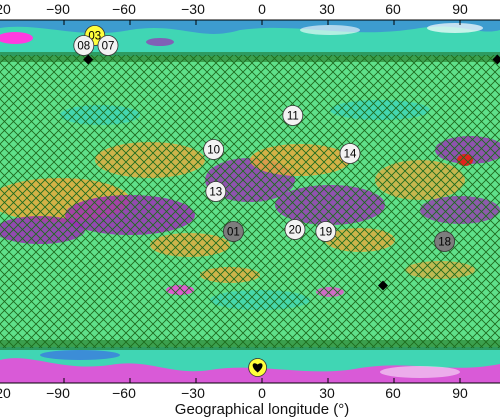 This screenshot has height=417, width=500. Describe the element at coordinates (330, 30) in the screenshot. I see `north-white-patch` at that location.